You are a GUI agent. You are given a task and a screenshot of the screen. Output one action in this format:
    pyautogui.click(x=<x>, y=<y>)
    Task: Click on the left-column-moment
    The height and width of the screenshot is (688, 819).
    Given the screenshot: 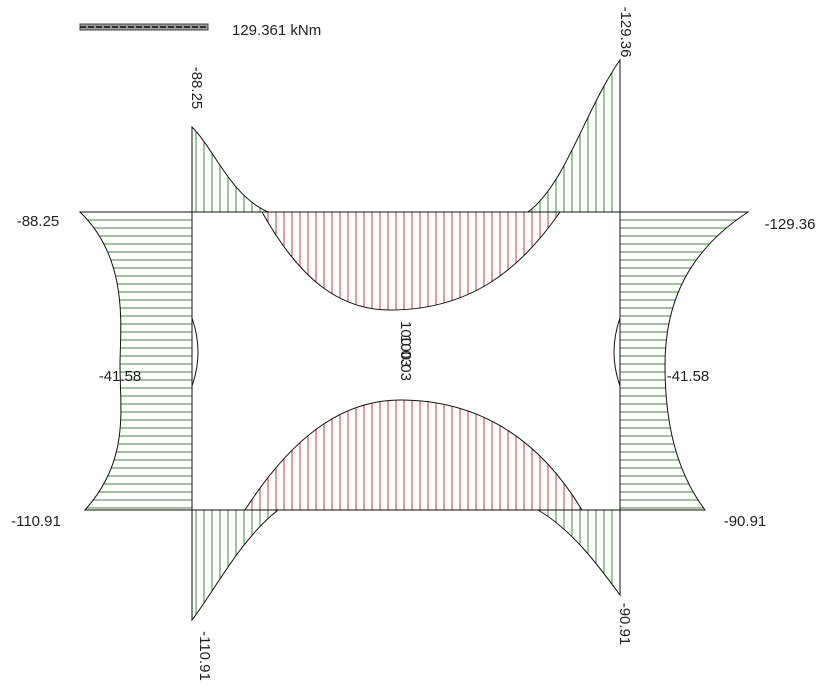 What is the action you would take?
    pyautogui.click(x=135, y=361)
    